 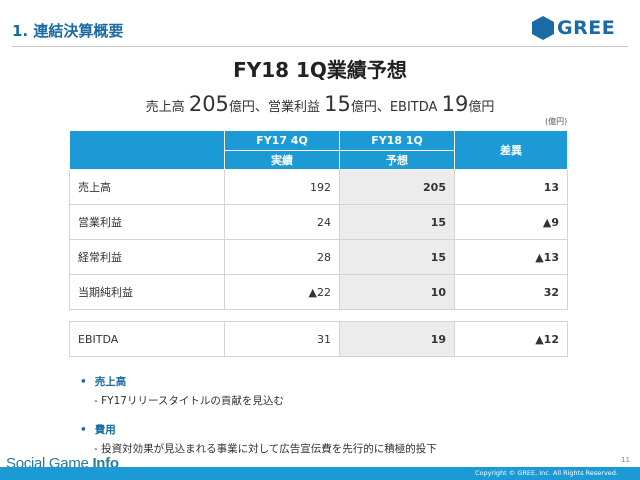 I want to click on table-row: 当期純利益 ▲22 10 32, so click(x=318, y=292).